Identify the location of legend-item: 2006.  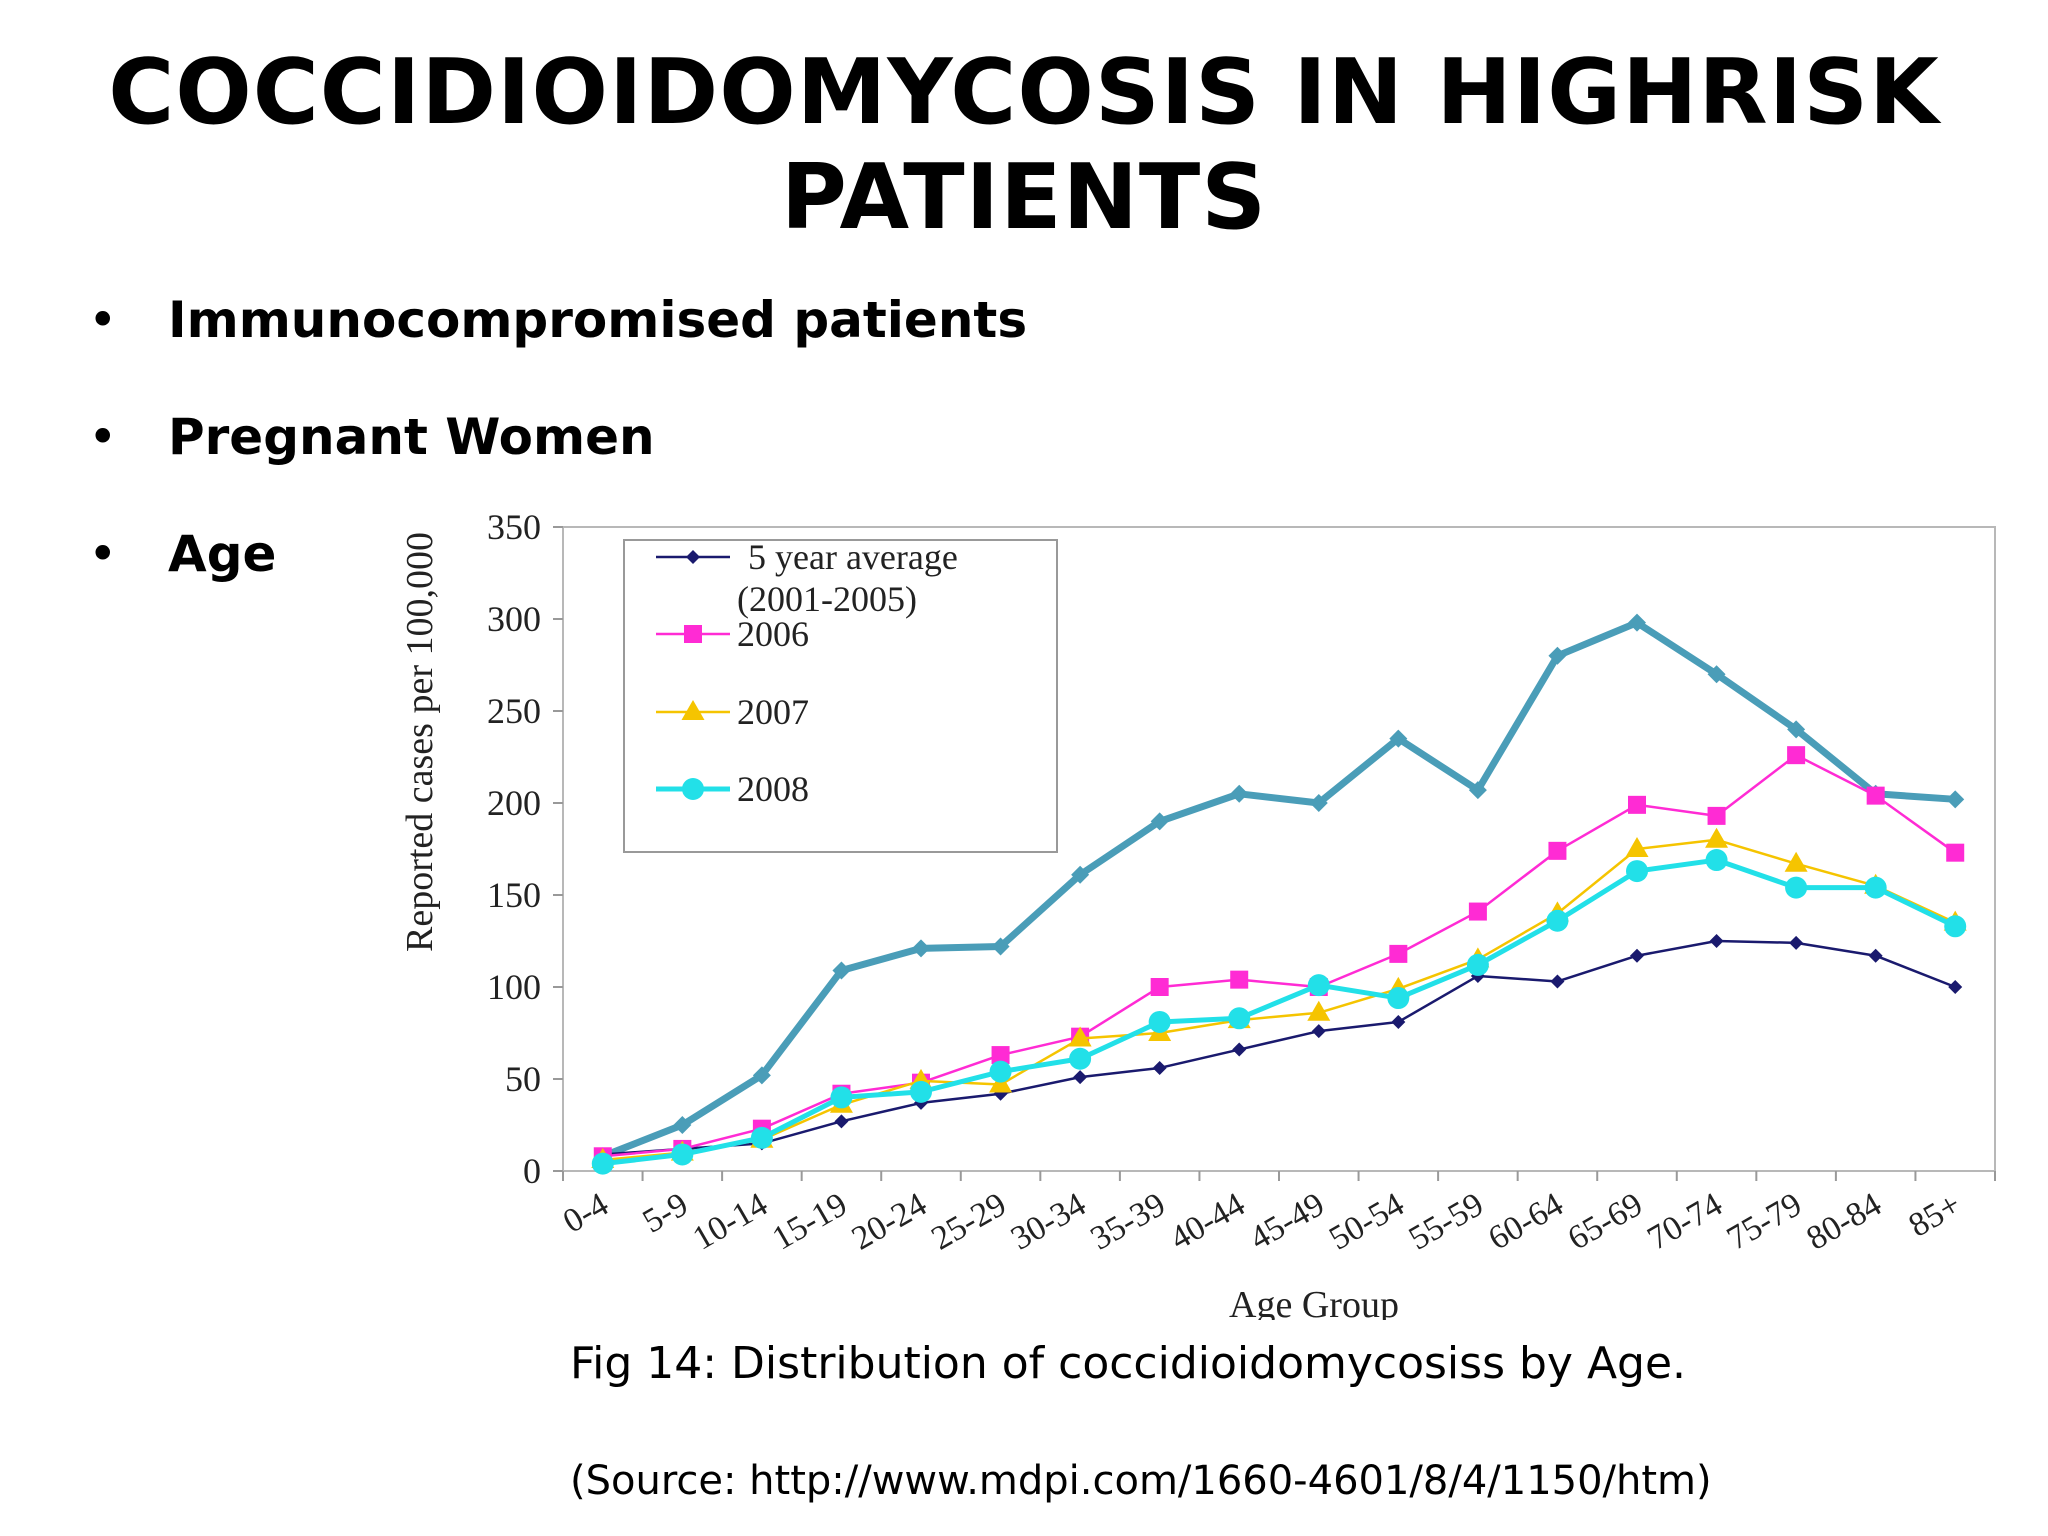
(732, 634).